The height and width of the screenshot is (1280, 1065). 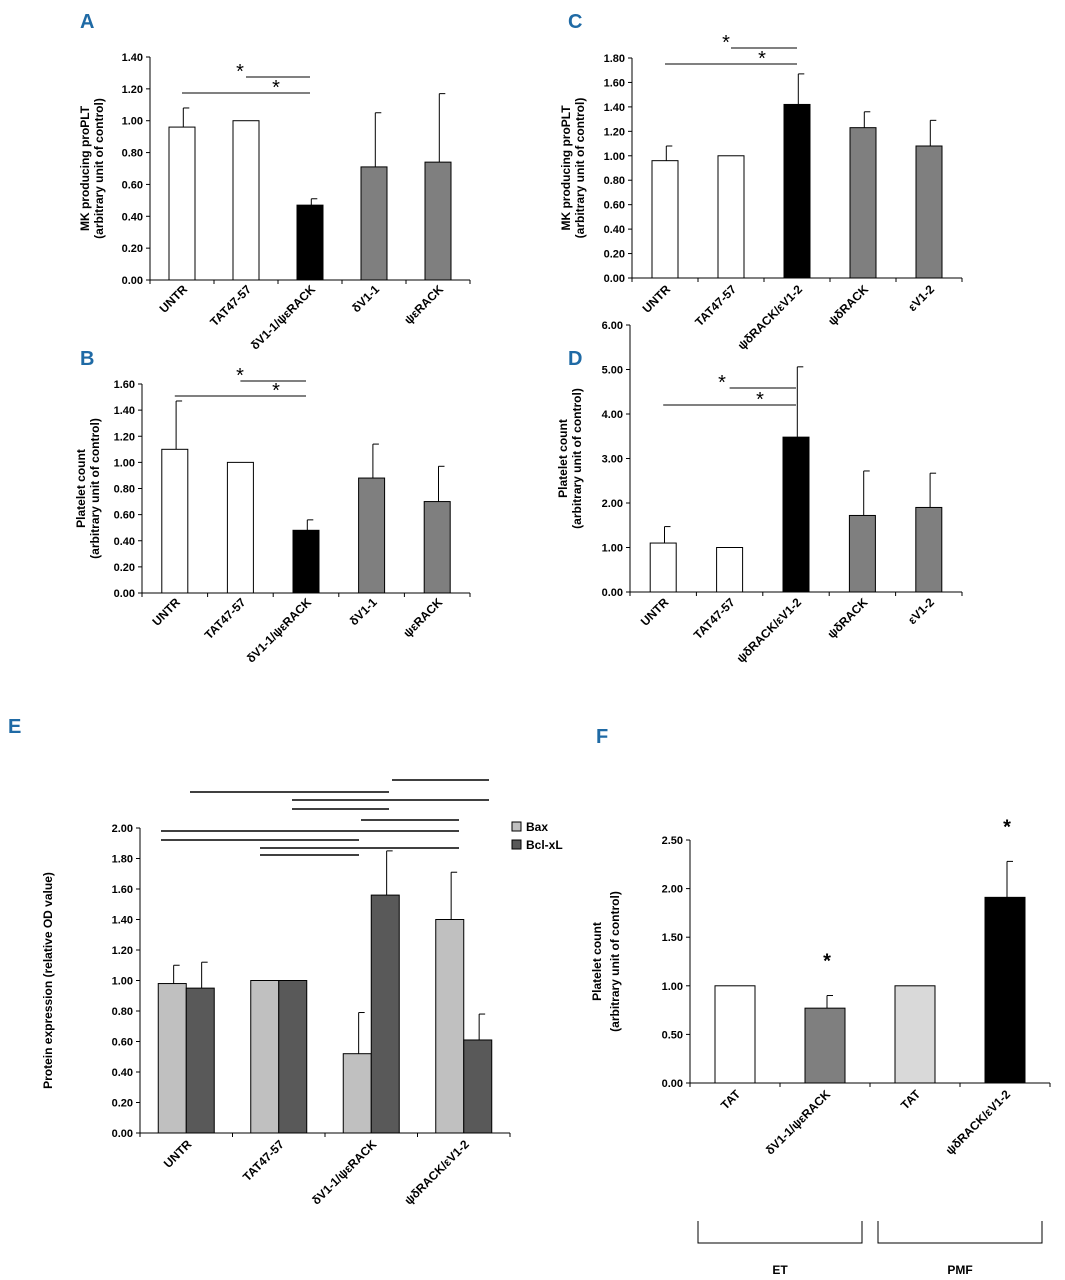 What do you see at coordinates (780, 1270) in the screenshot?
I see `group-label: ET` at bounding box center [780, 1270].